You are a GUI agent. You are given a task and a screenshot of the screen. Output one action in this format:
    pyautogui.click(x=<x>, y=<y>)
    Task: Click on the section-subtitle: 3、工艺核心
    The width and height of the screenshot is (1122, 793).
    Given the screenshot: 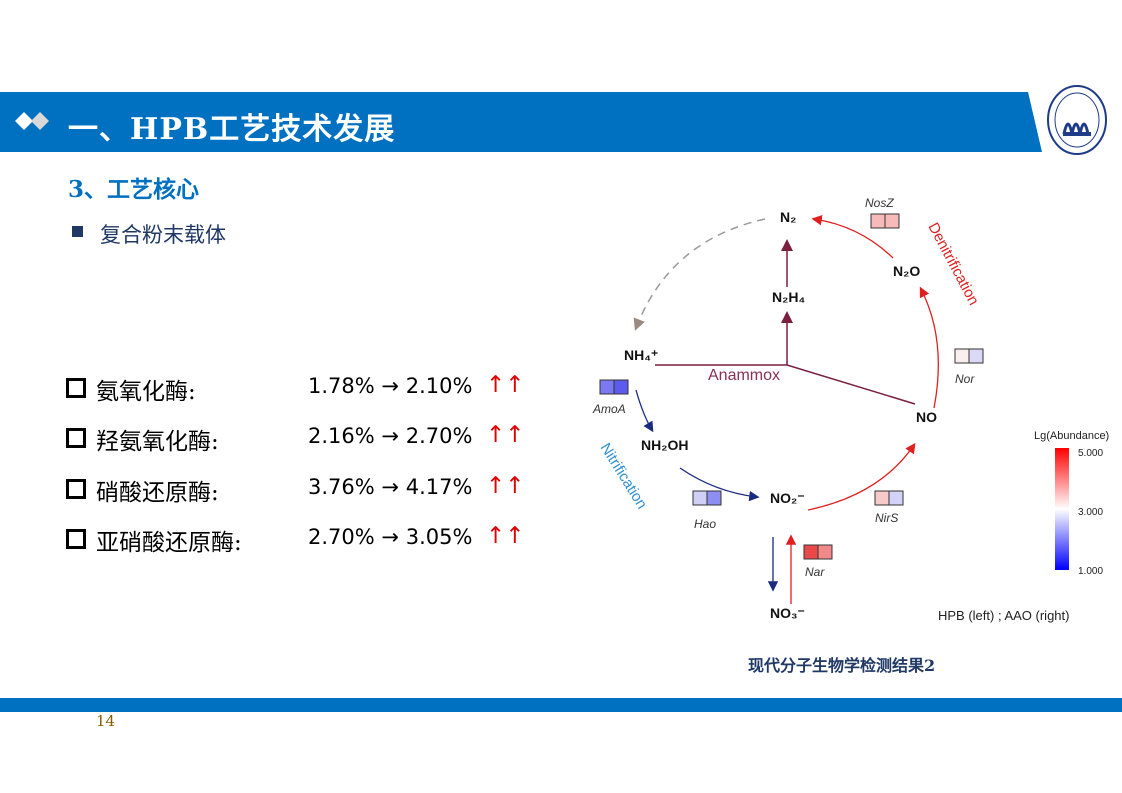 What is the action you would take?
    pyautogui.click(x=134, y=189)
    